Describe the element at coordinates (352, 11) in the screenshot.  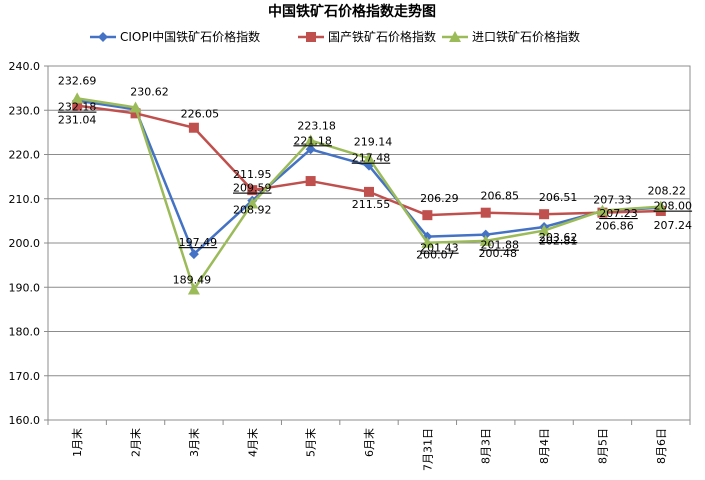
I see `chart-title: 中国铁矿石价格指数走势图` at that location.